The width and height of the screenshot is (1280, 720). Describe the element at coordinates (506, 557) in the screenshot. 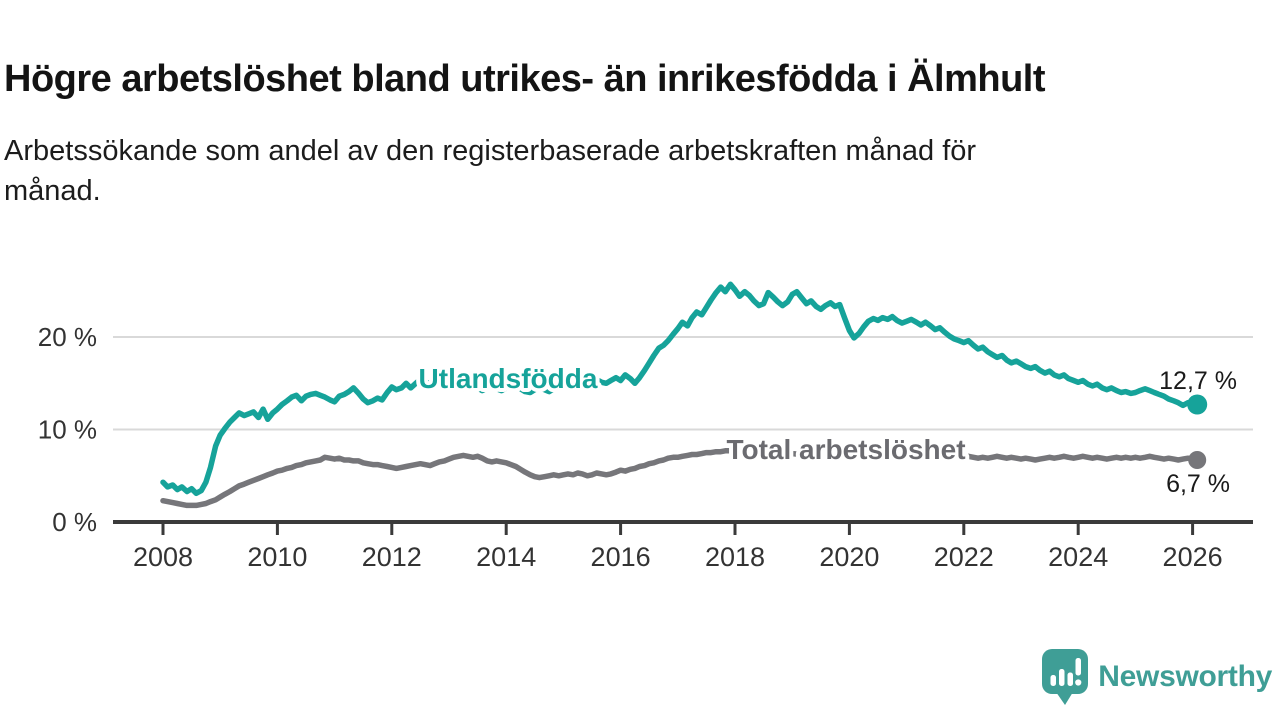

I see `x-axis-tick-label-2014: 2014` at that location.